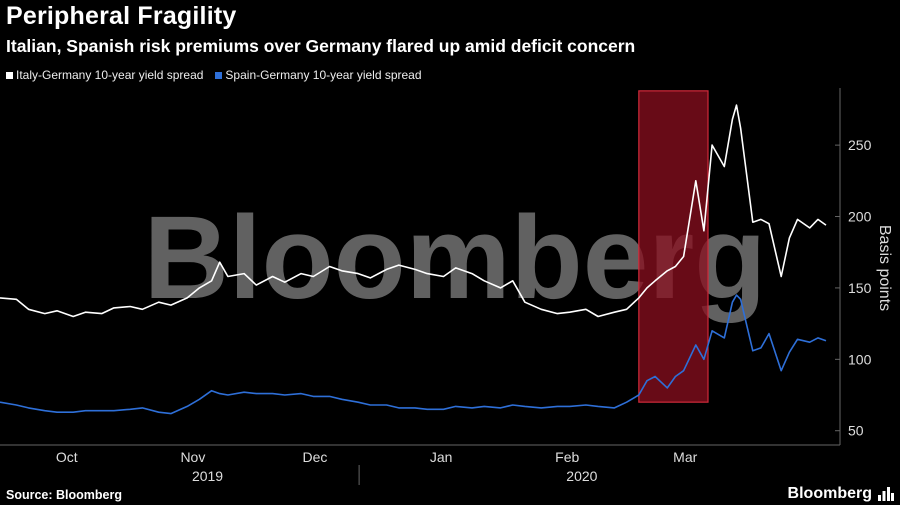 The height and width of the screenshot is (505, 900). What do you see at coordinates (860, 217) in the screenshot?
I see `y-tick-label: 200` at bounding box center [860, 217].